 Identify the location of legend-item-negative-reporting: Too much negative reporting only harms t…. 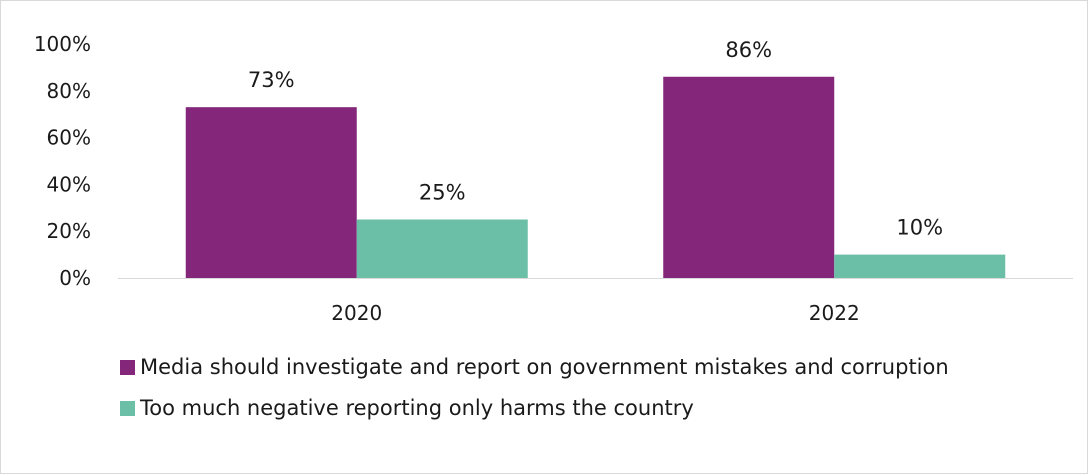
(570, 408).